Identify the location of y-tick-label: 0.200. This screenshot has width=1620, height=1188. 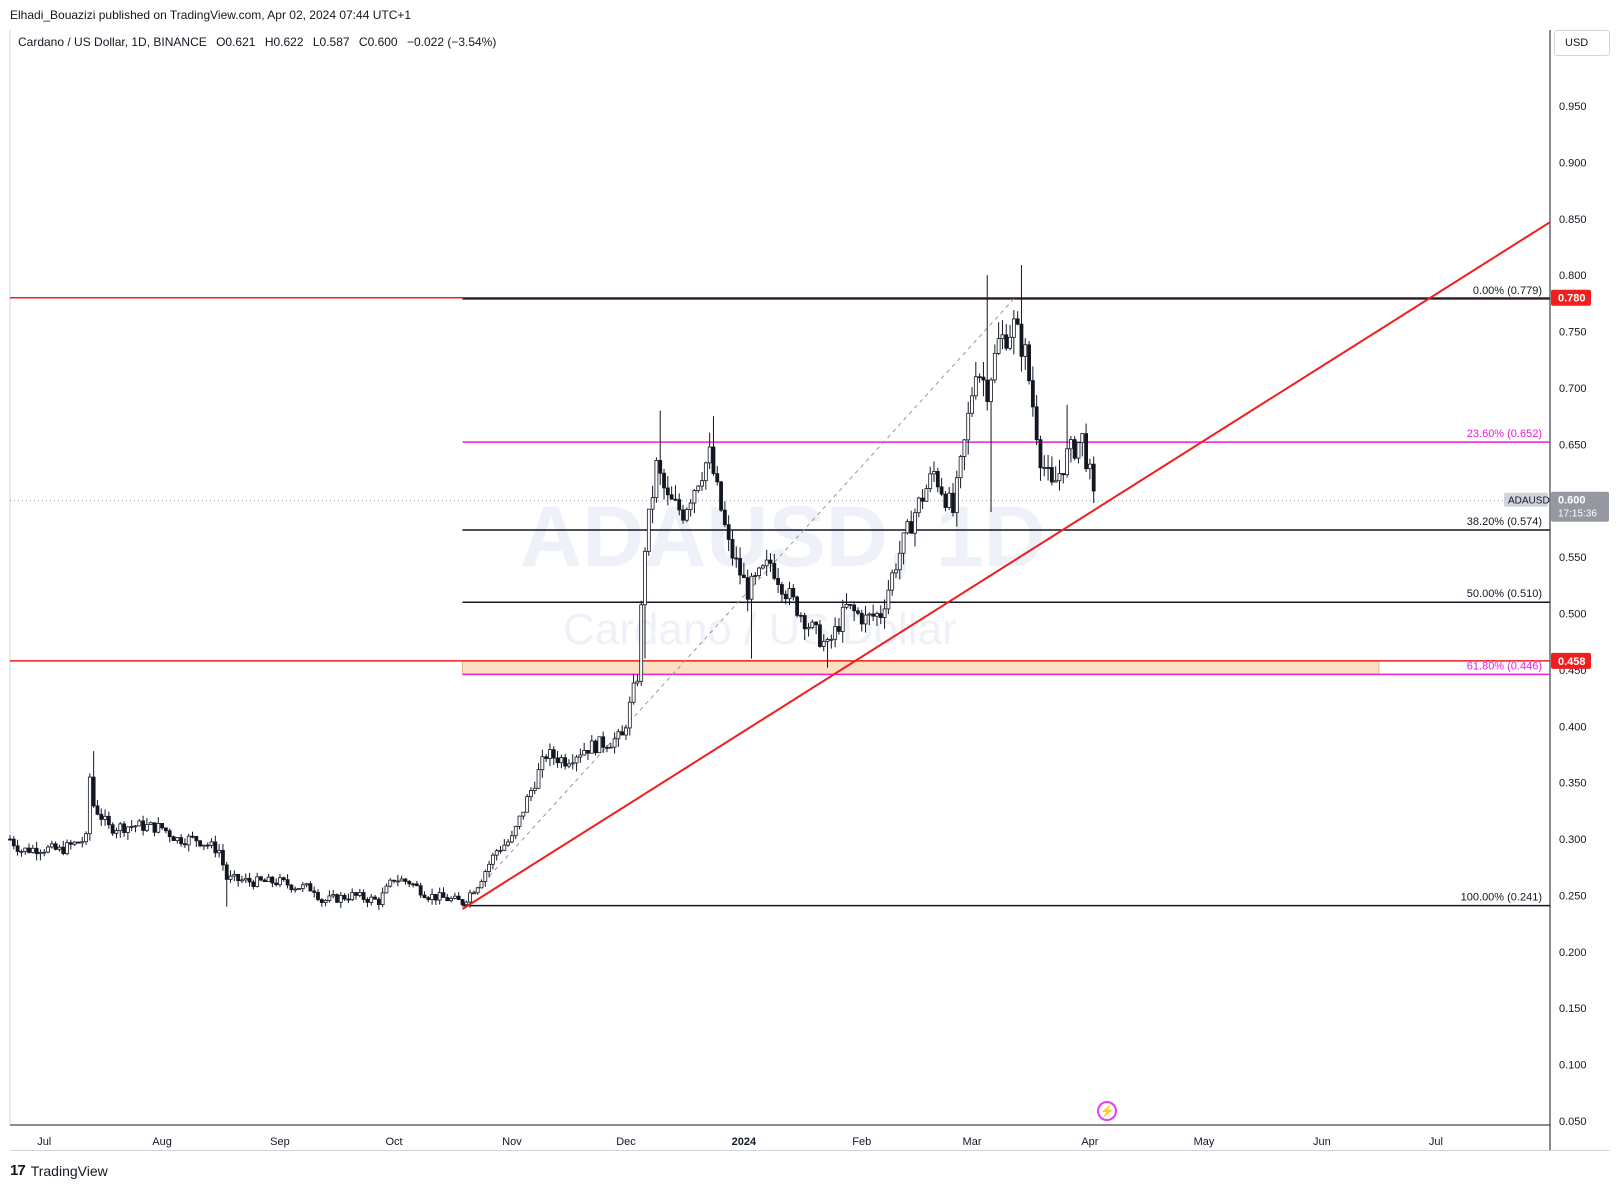
(1573, 953).